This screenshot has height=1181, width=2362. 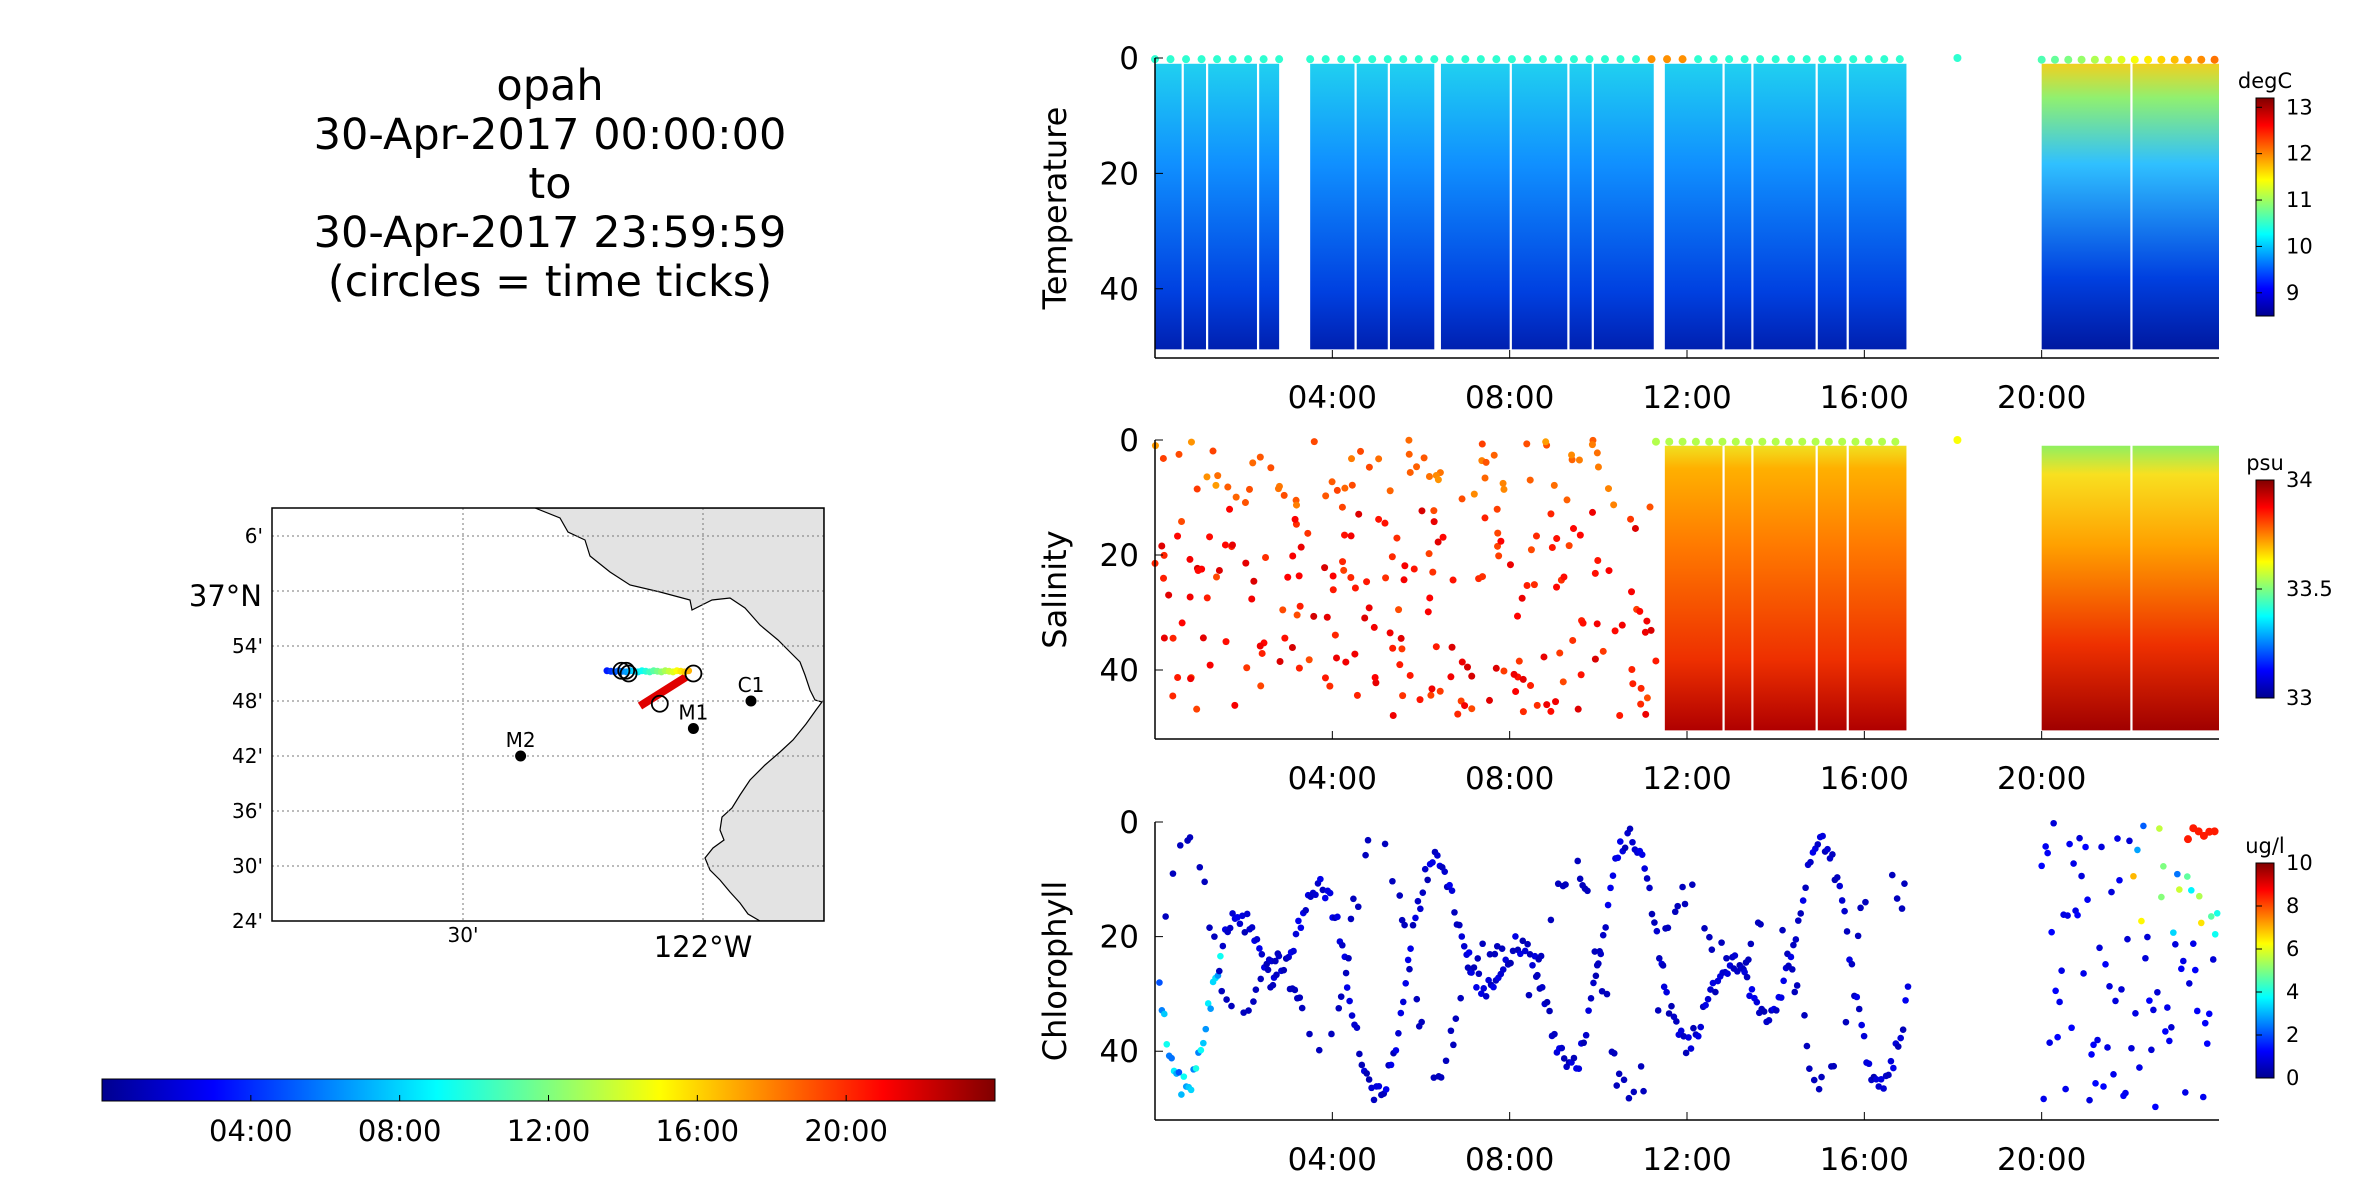 I want to click on title-line-vehicle: opah, so click(x=550, y=86).